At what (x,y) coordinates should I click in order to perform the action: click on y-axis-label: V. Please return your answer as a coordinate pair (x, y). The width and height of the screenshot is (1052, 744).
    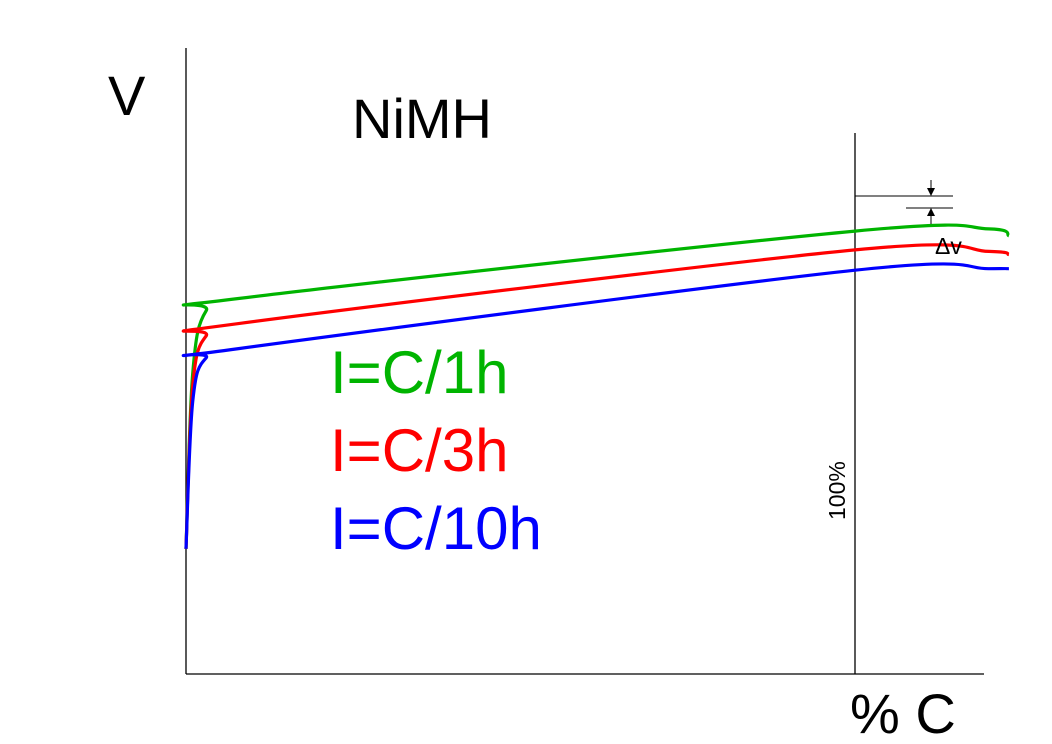
    Looking at the image, I should click on (127, 95).